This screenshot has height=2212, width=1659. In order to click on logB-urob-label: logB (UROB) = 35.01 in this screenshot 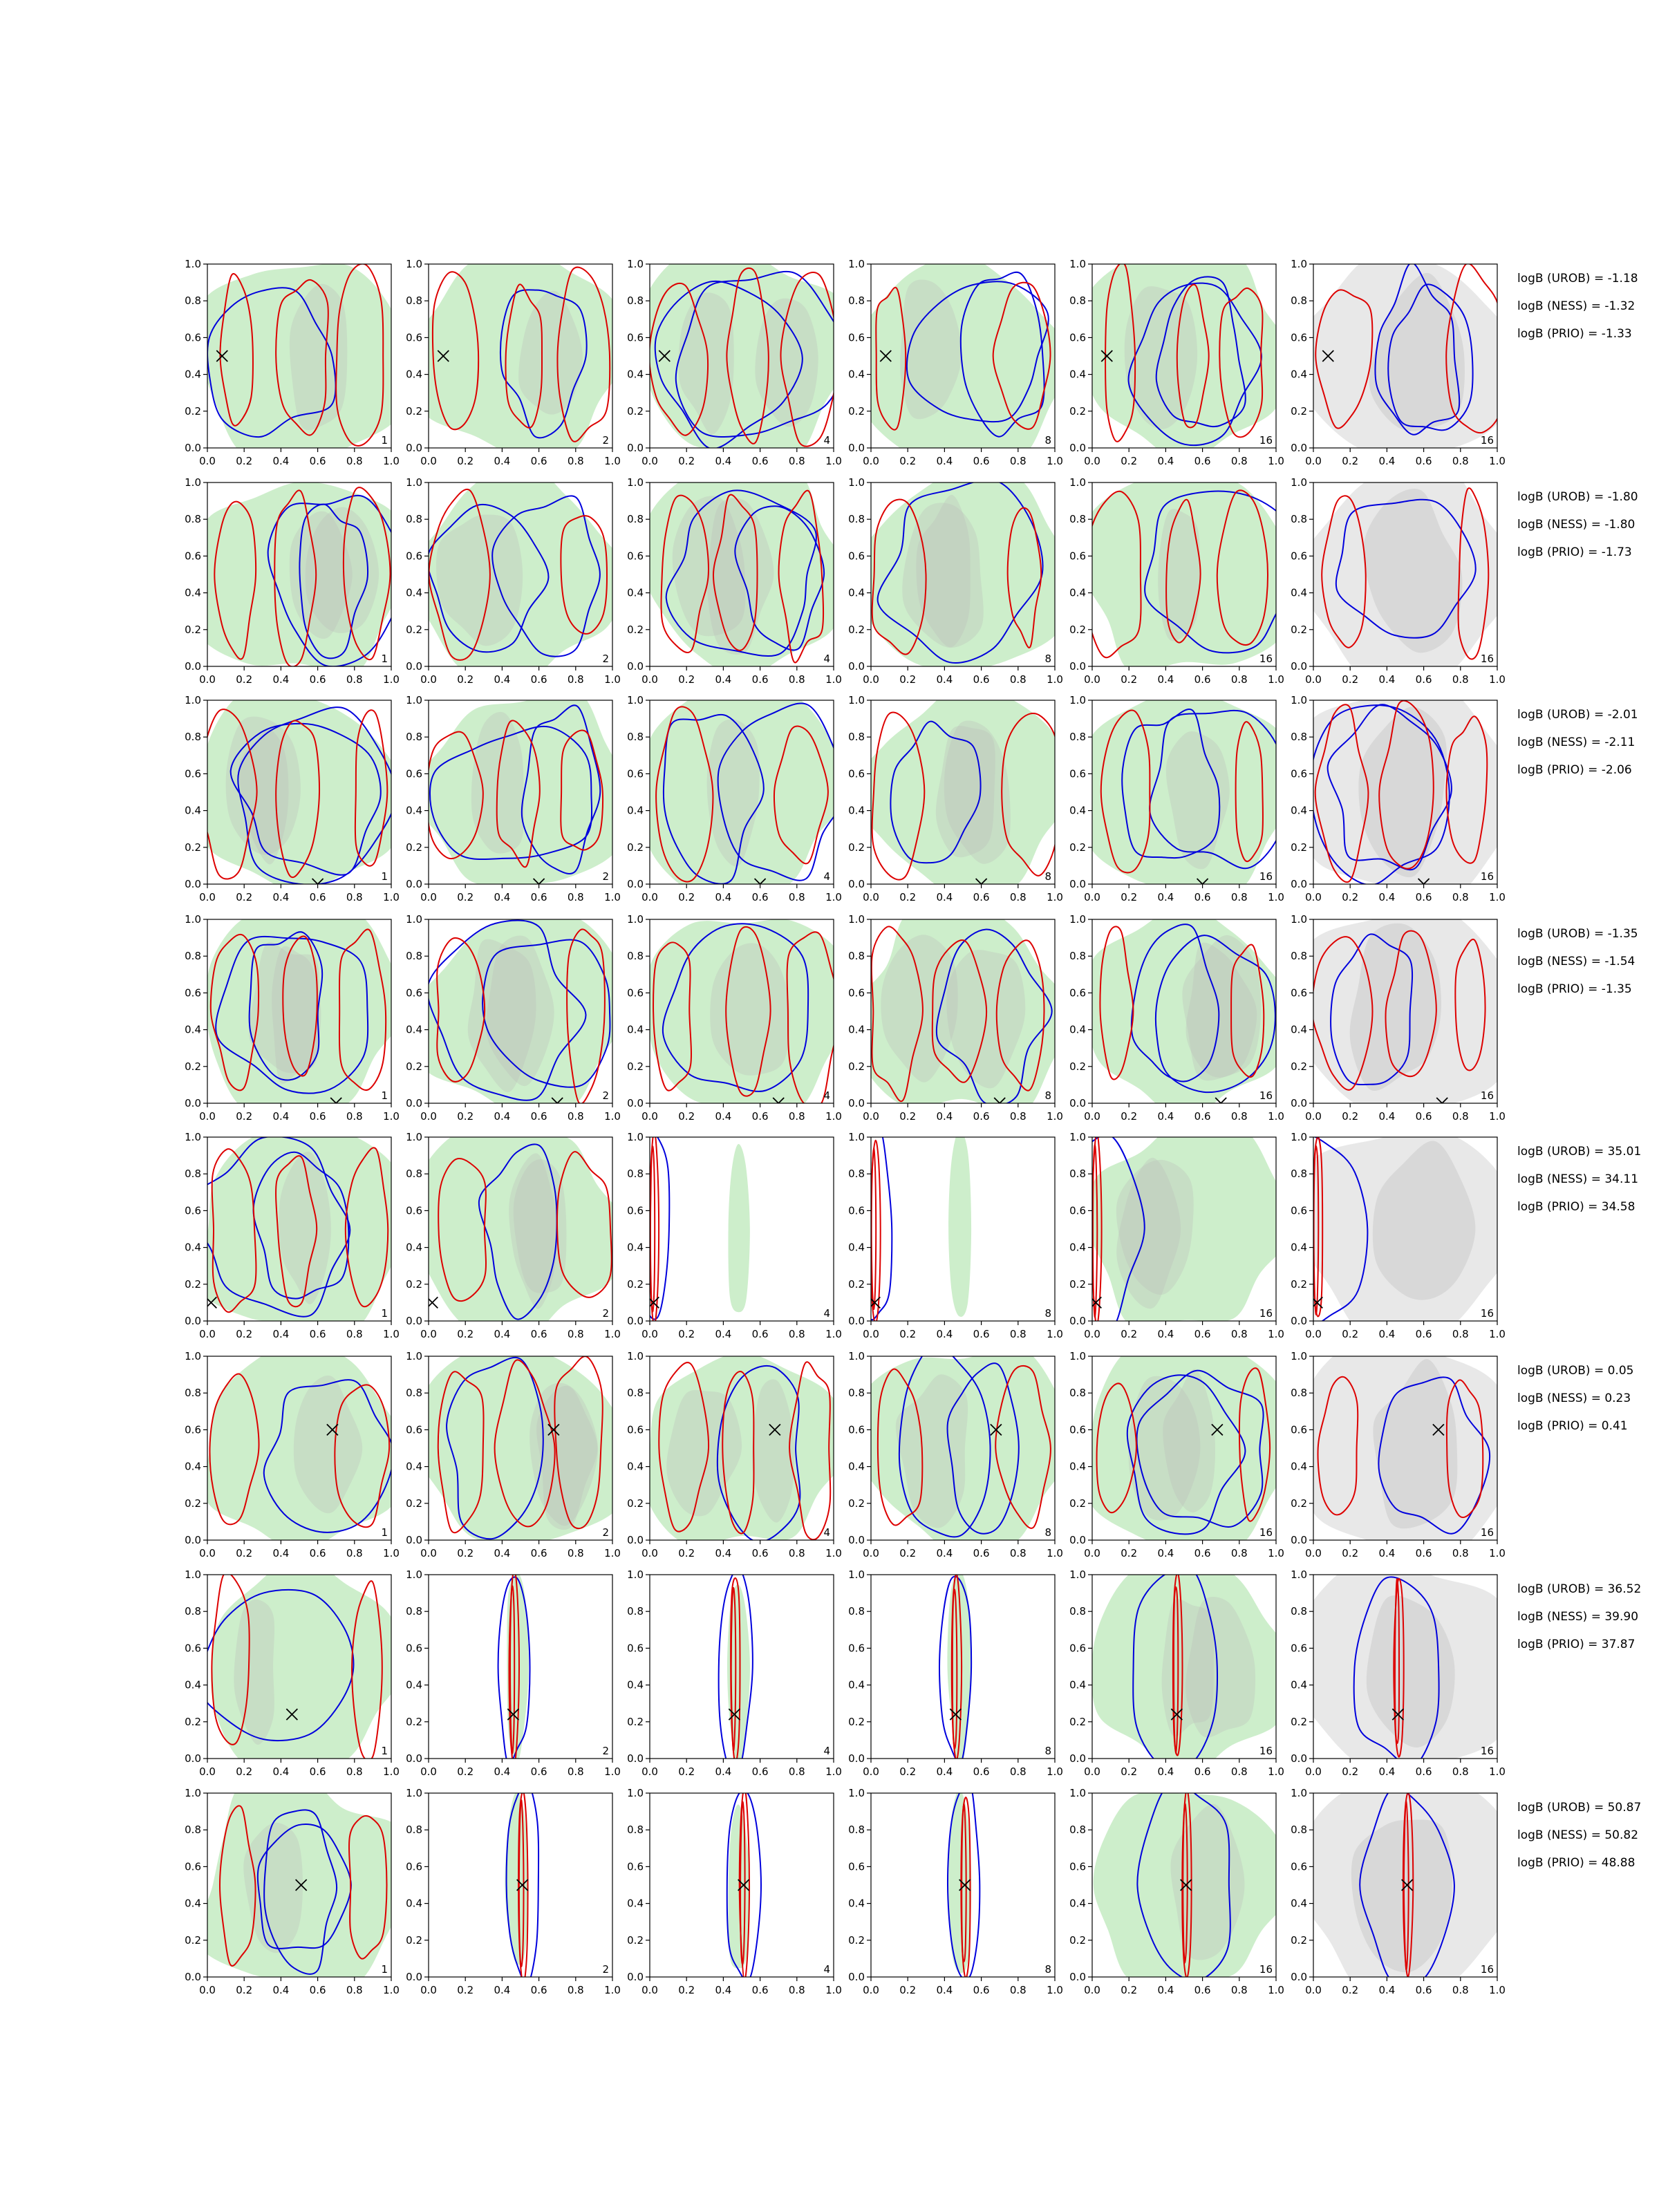, I will do `click(1579, 1152)`.